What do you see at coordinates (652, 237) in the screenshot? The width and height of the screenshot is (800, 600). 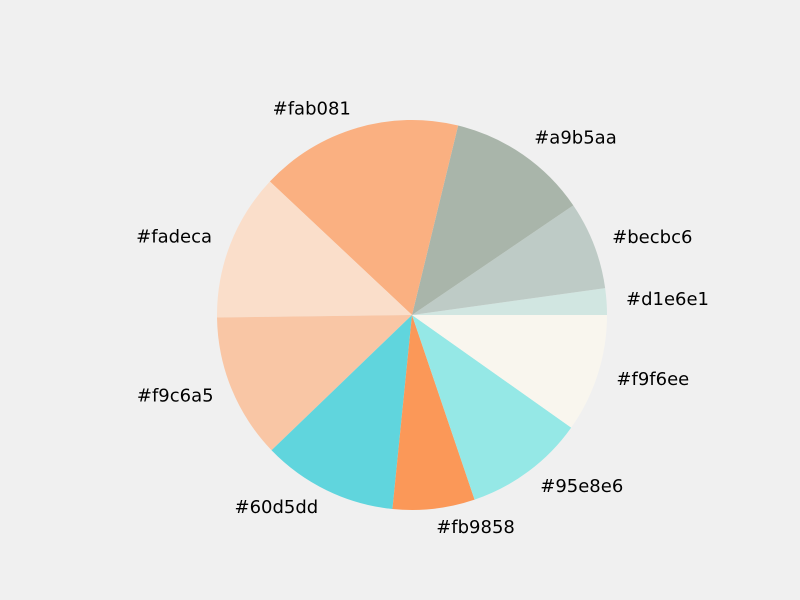 I see `slice-label-1: #becbc6` at bounding box center [652, 237].